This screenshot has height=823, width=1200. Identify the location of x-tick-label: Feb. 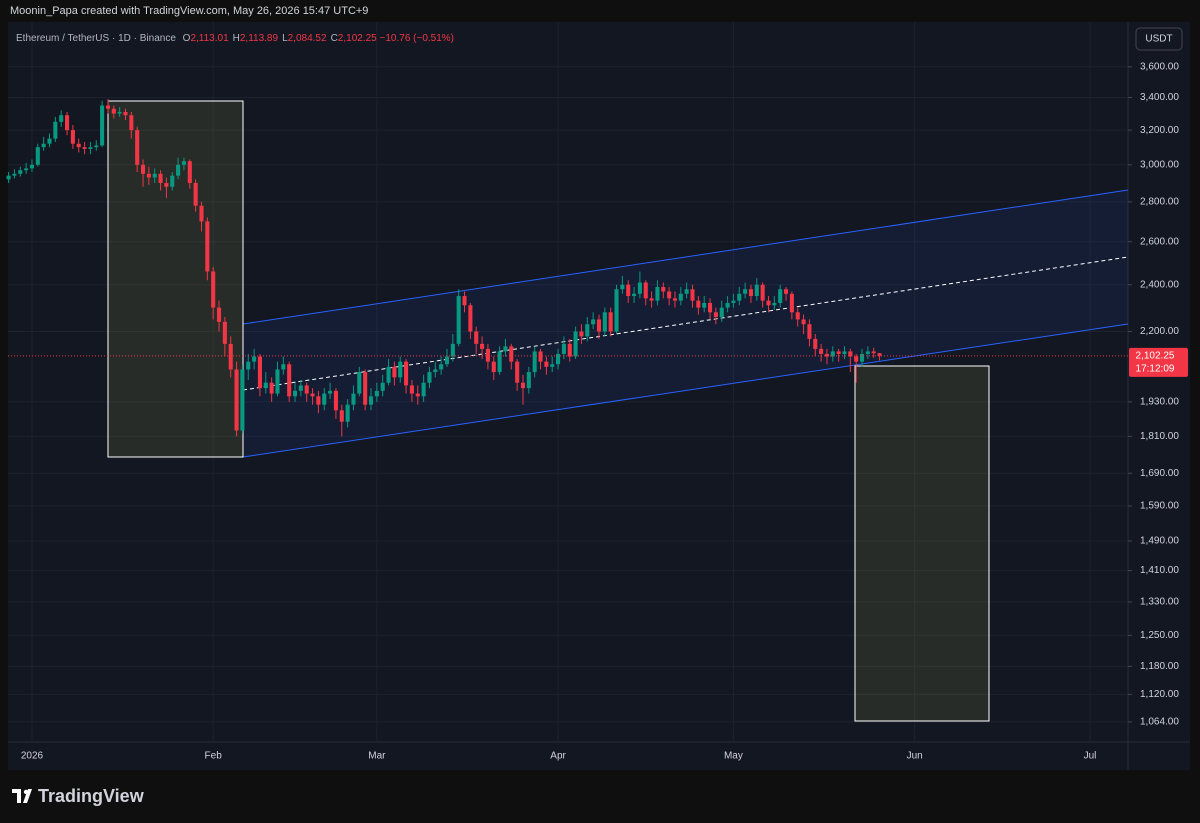
(214, 756).